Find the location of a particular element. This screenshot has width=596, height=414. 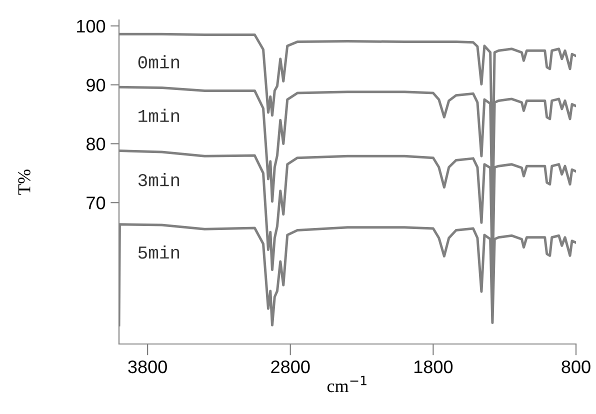

series-label: 0min is located at coordinates (159, 61).